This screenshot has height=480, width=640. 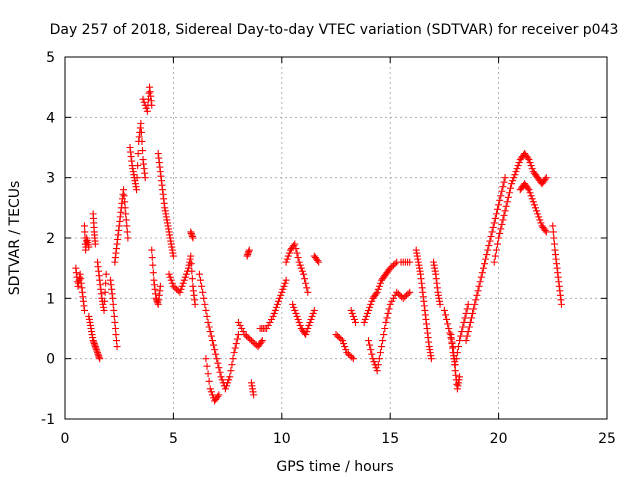 What do you see at coordinates (48, 420) in the screenshot?
I see `y-tick-label: -1` at bounding box center [48, 420].